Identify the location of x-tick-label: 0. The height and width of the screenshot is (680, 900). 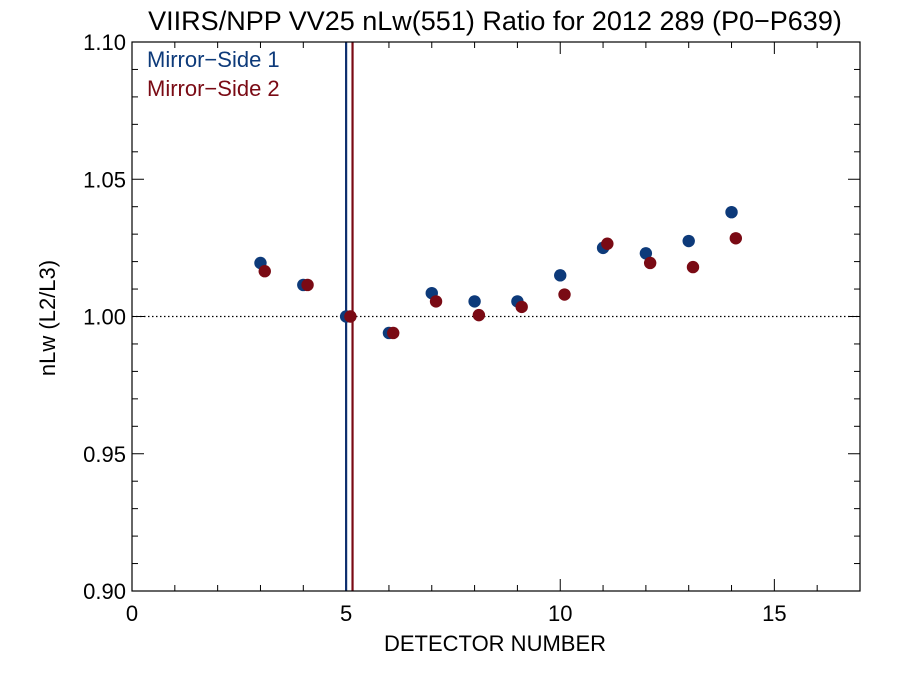
(132, 613).